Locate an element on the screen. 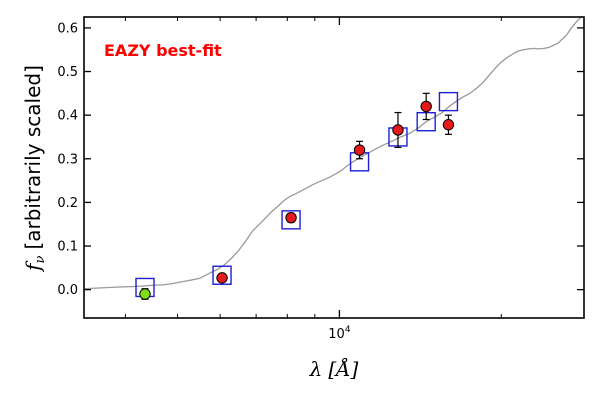 The image size is (600, 404). y-axis-text: [arbitrarily scaled] is located at coordinates (33, 157).